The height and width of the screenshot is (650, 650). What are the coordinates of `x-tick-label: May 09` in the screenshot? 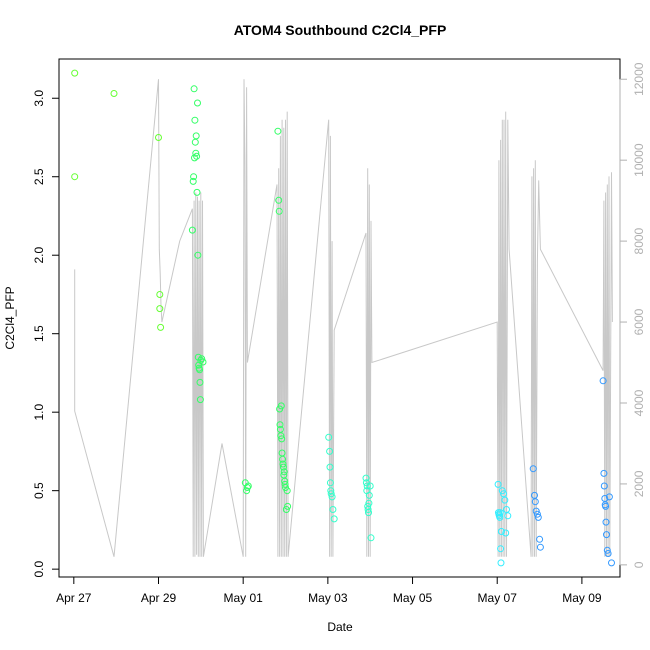 It's located at (582, 598).